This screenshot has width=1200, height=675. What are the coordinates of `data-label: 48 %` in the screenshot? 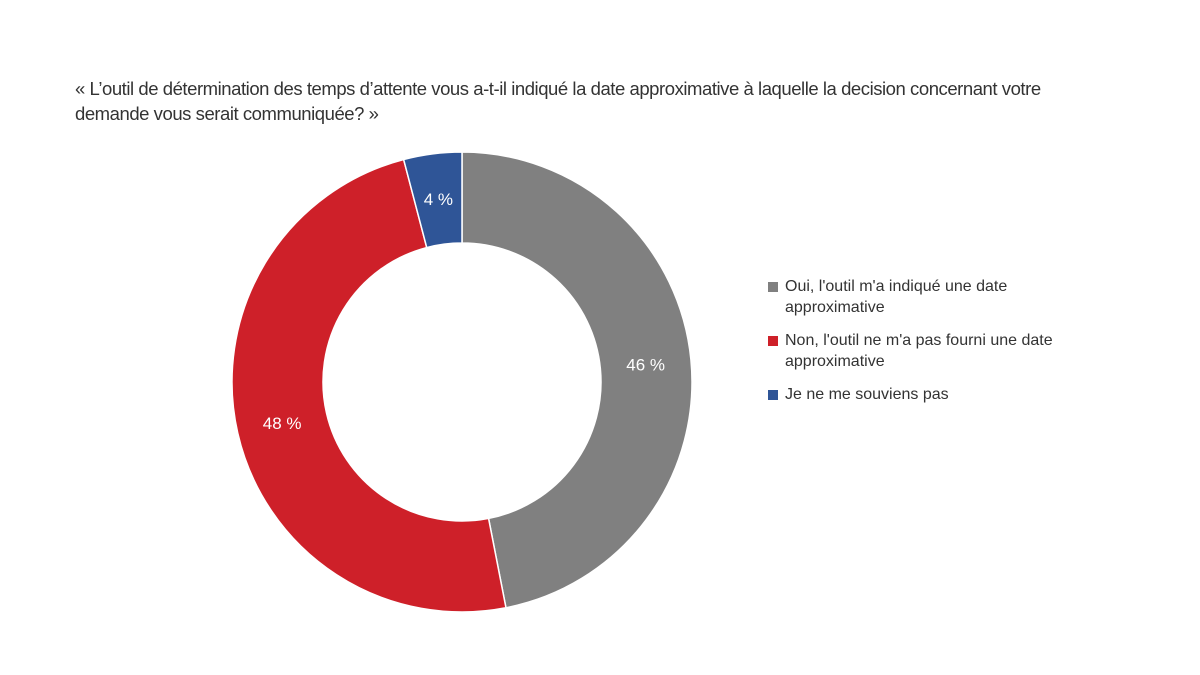 It's located at (282, 423).